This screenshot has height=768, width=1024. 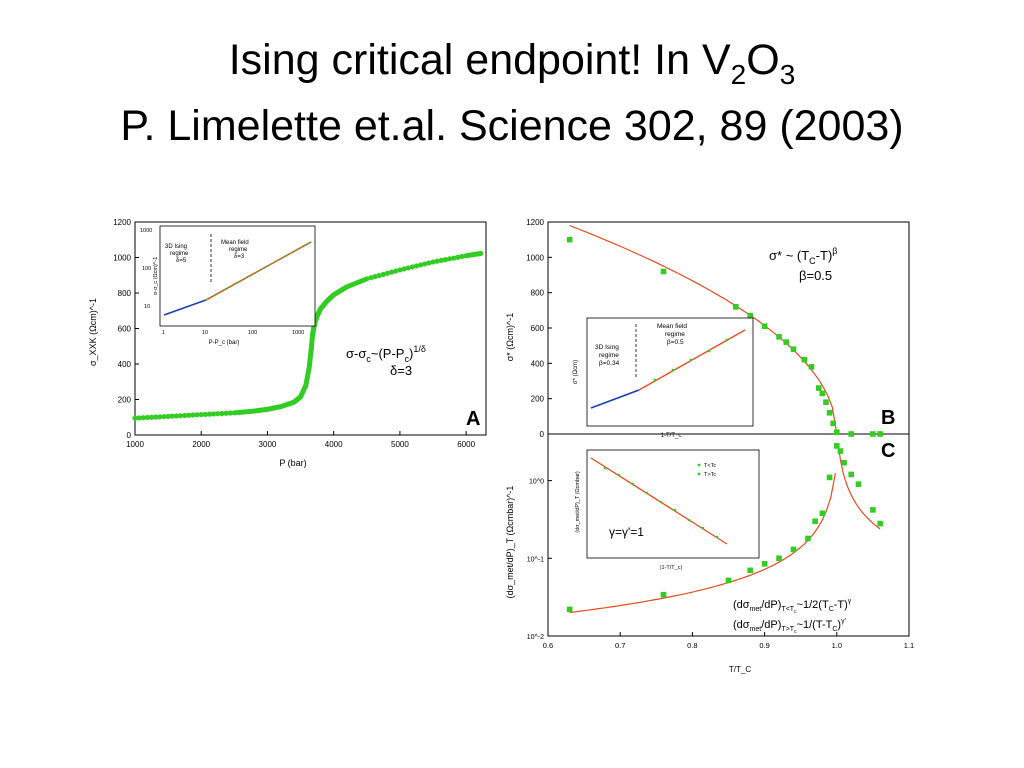 I want to click on panel-a-y-tick-label: 400, so click(x=125, y=364).